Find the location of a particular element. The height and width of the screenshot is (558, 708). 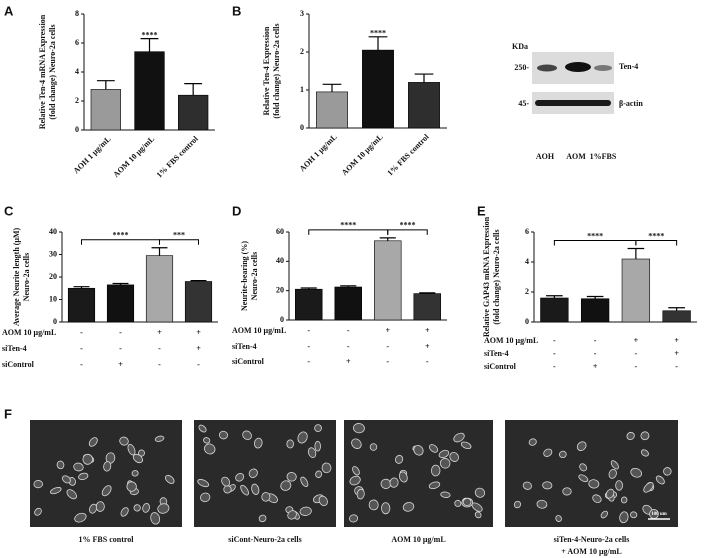

panel-letter: B is located at coordinates (236, 10).